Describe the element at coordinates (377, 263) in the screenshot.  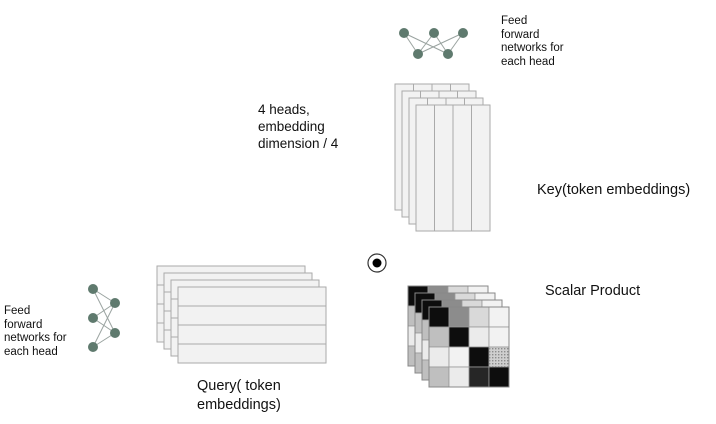
I see `dot-product-icon` at that location.